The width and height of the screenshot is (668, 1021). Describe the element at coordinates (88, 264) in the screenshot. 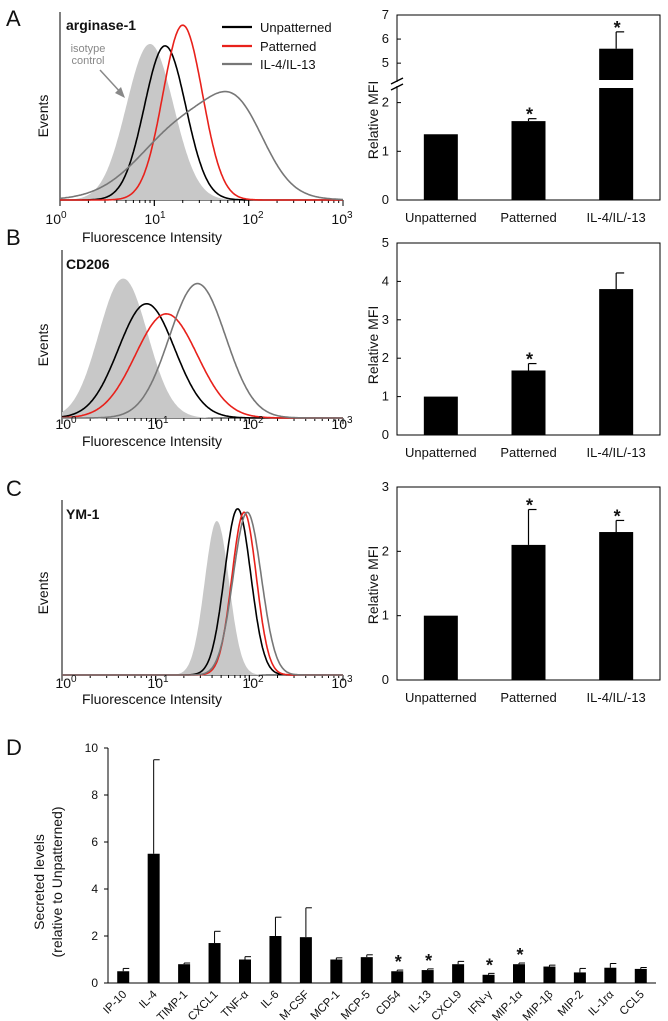

I see `marker-title-cd206: CD206` at that location.